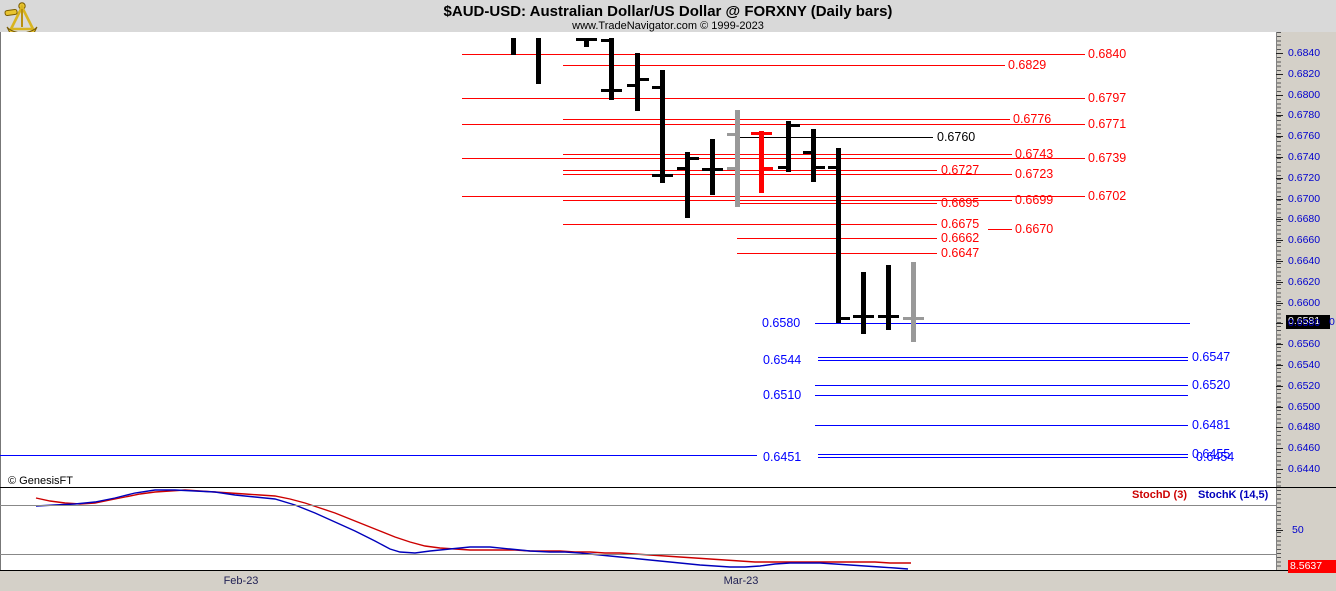  I want to click on level-line-0.6771, so click(773, 124).